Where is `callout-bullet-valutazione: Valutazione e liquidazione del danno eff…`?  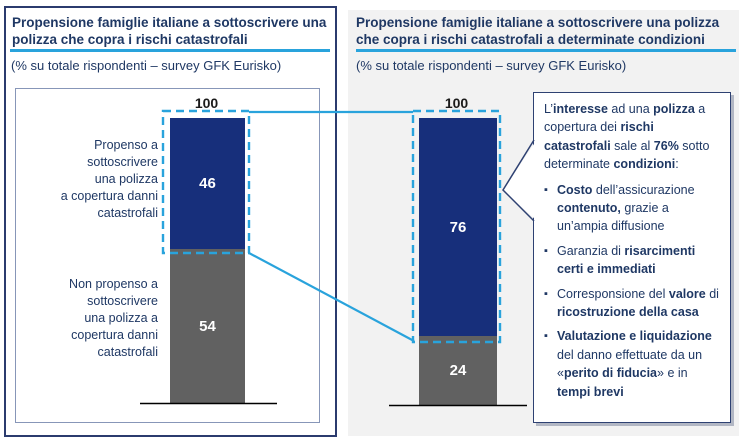
callout-bullet-valutazione: Valutazione e liquidazione del danno eff… is located at coordinates (633, 364).